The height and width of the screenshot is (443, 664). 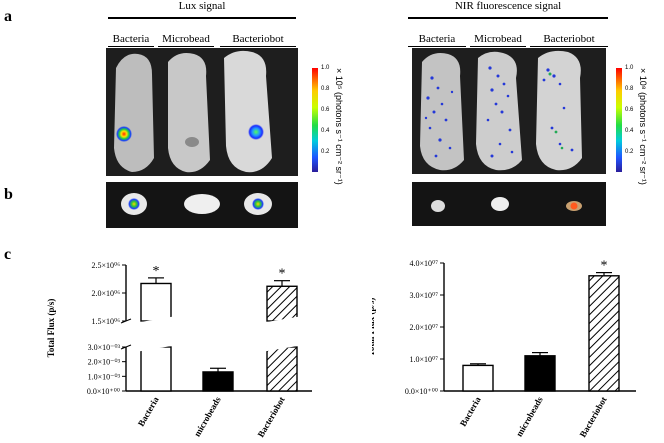 What do you see at coordinates (282, 274) in the screenshot?
I see `chart1-star-2: *` at bounding box center [282, 274].